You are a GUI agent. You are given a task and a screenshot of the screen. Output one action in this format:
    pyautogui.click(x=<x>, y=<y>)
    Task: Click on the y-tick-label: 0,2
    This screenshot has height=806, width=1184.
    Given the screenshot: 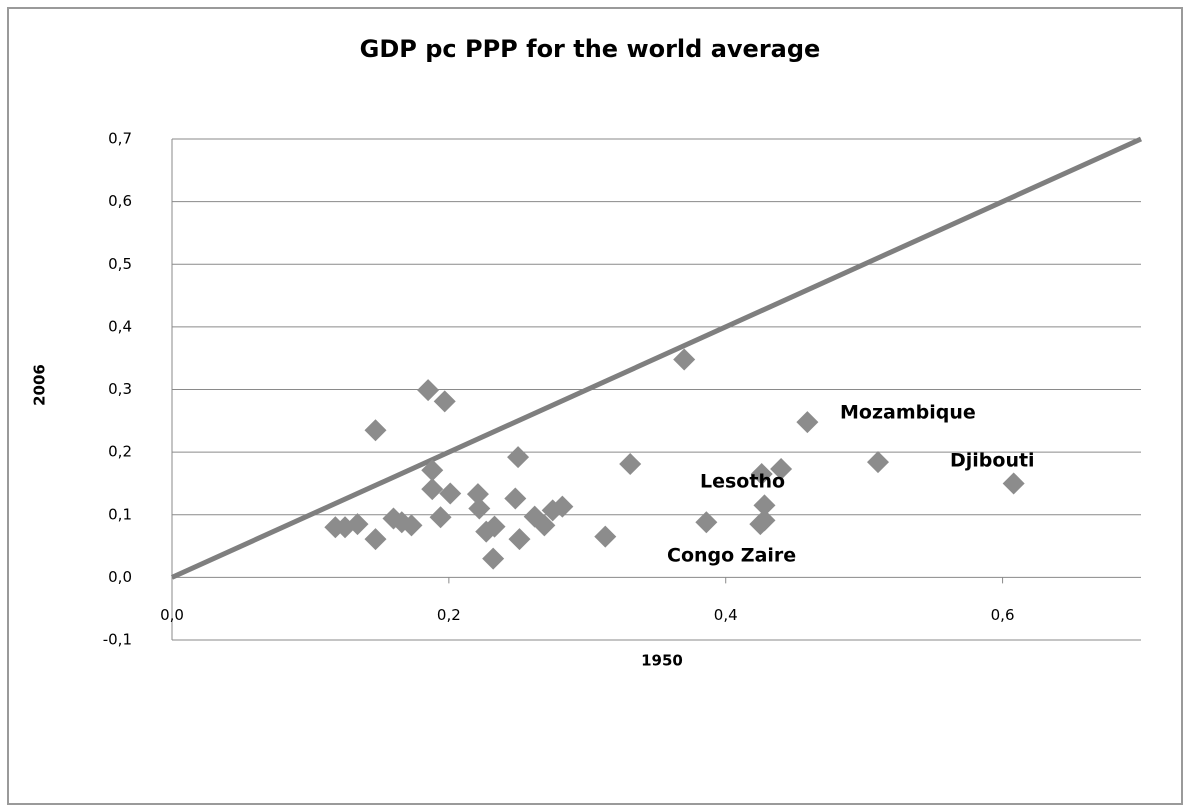 What is the action you would take?
    pyautogui.click(x=120, y=452)
    